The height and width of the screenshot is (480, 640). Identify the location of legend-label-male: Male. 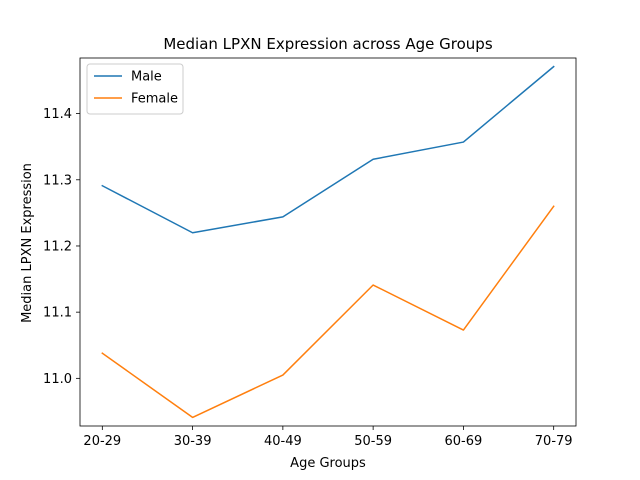
(146, 77).